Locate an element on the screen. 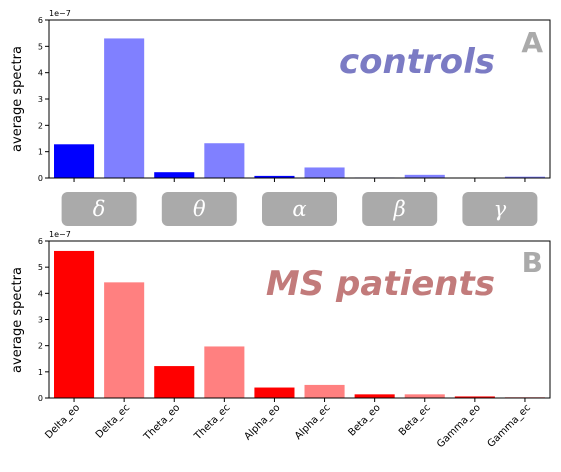 This screenshot has height=472, width=561. band-label: γ is located at coordinates (500, 209).